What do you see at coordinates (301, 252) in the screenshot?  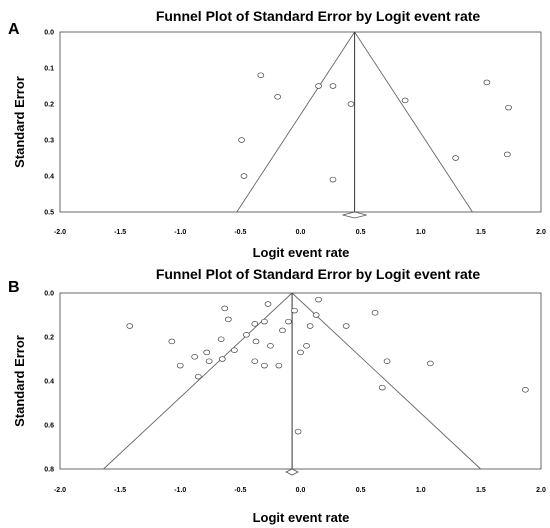 I see `panel-a-x-axis-label: Logit event rate` at bounding box center [301, 252].